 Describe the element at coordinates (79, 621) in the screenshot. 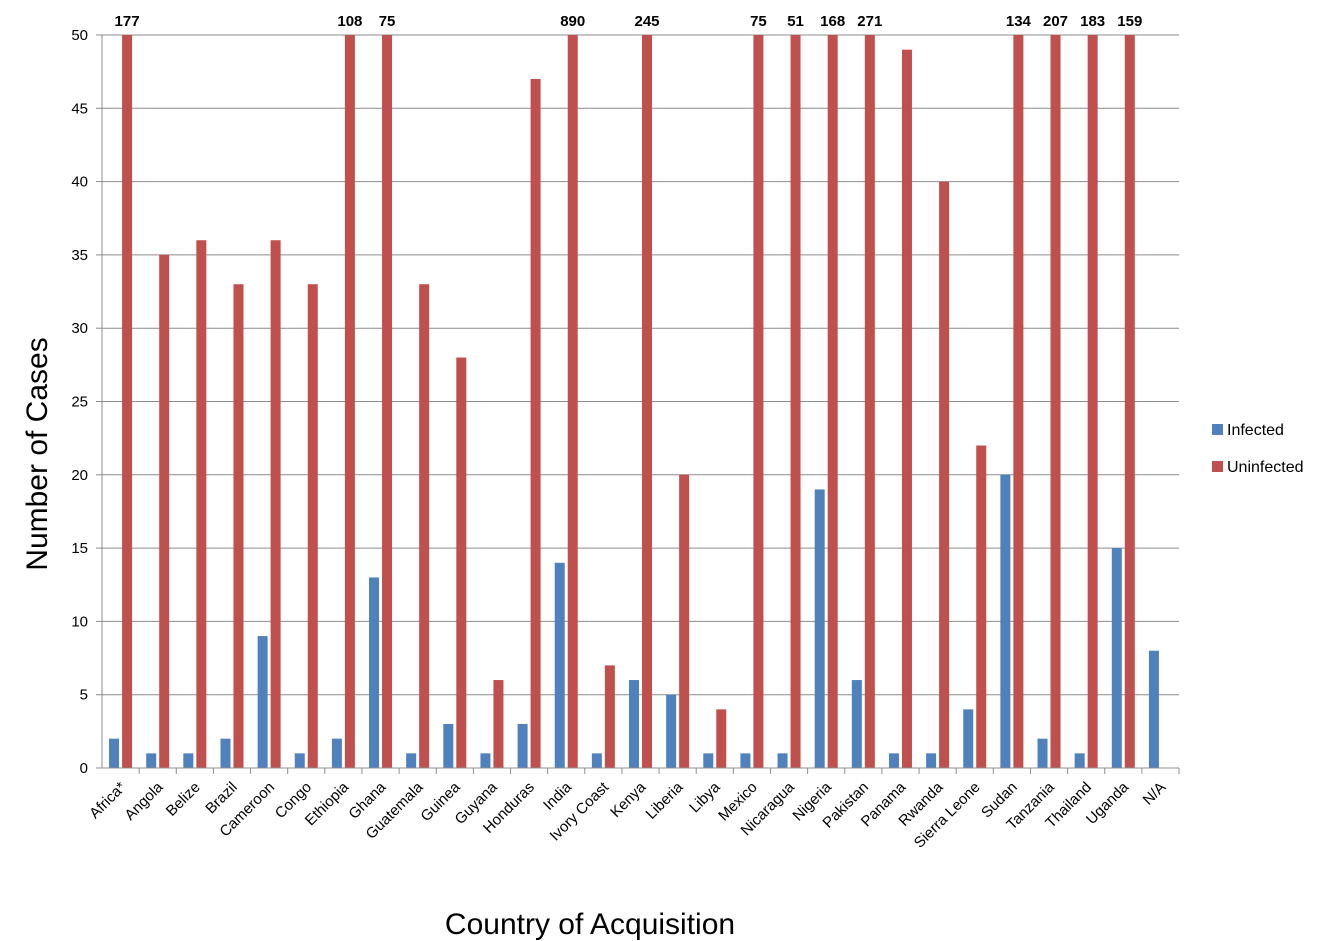

I see `y-tick-label: 10` at that location.